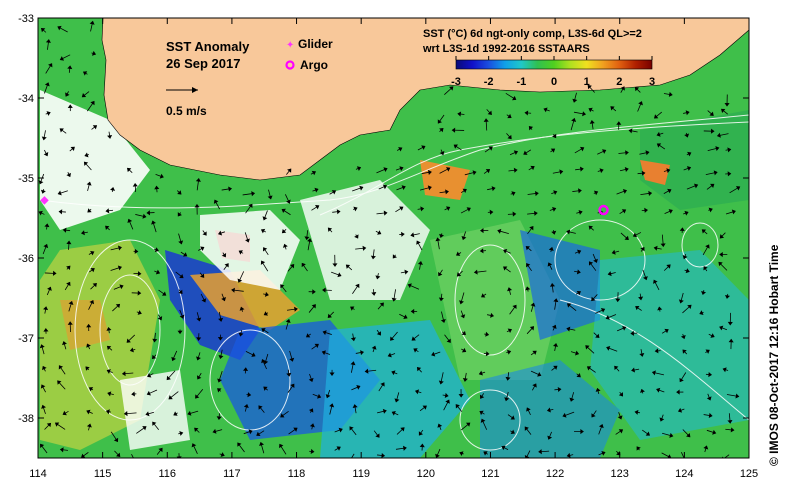  What do you see at coordinates (456, 82) in the screenshot?
I see `colorbar-tick-label: -3` at bounding box center [456, 82].